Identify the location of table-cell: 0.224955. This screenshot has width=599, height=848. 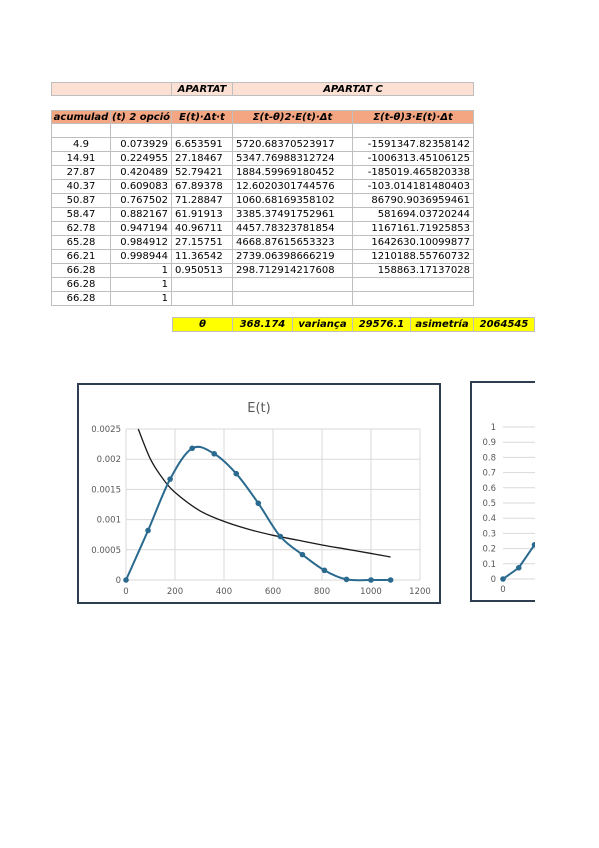
(141, 159).